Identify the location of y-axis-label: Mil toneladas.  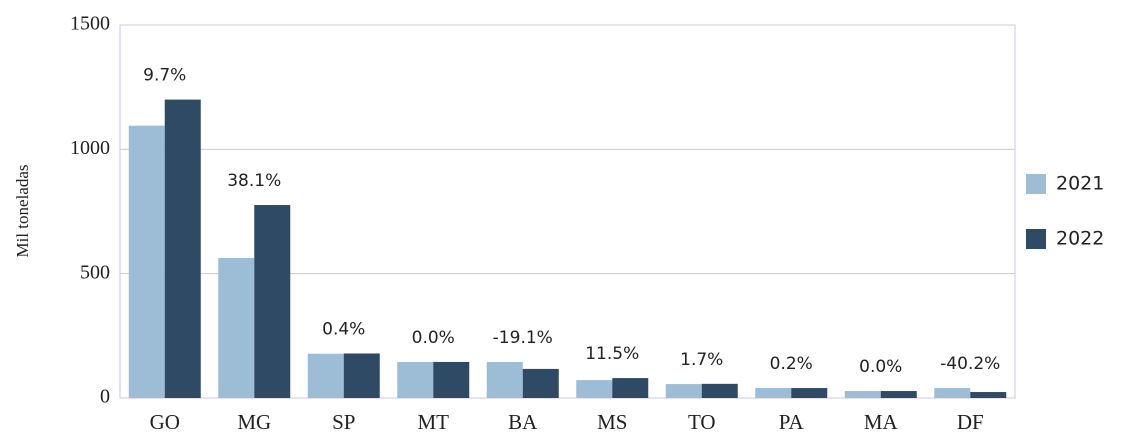
(22, 210).